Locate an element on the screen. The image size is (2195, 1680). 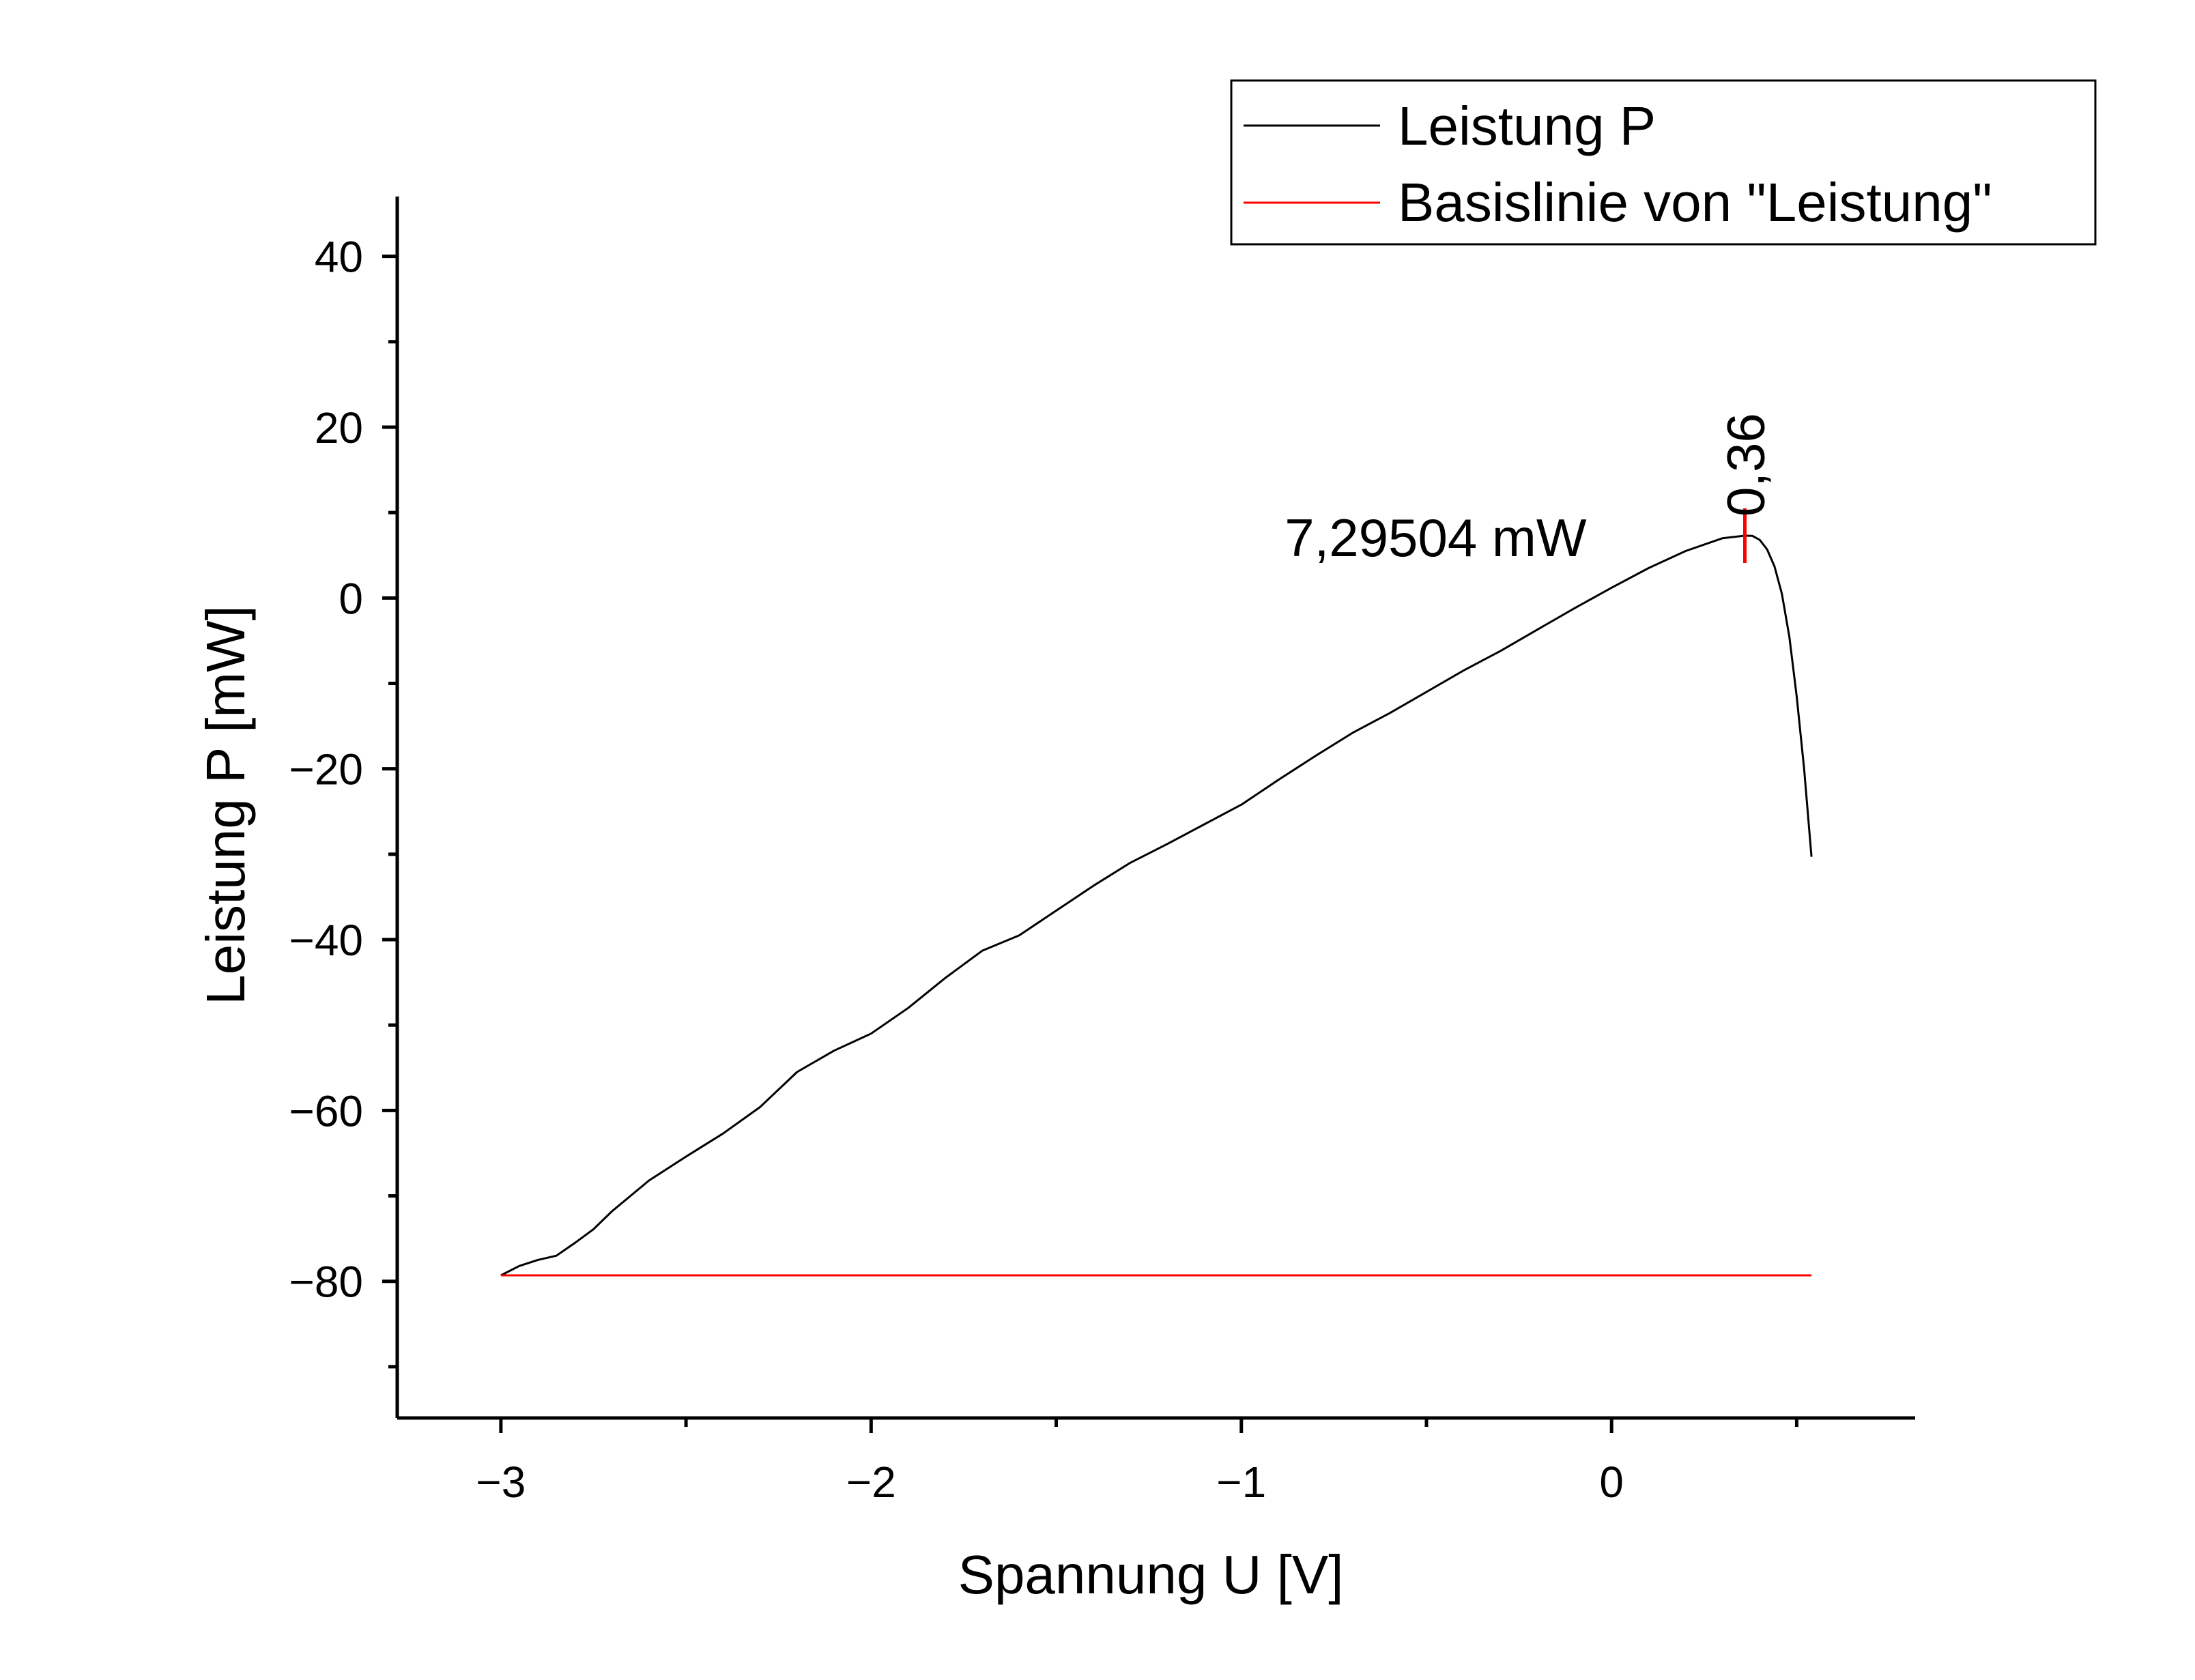
peak-voltage-label: 0,36 is located at coordinates (1745, 465).